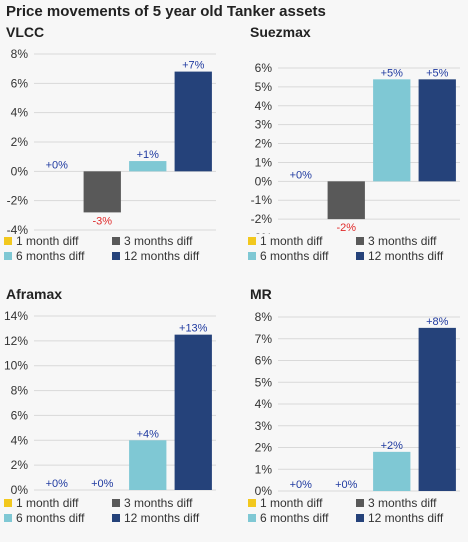 Image resolution: width=468 pixels, height=542 pixels. What do you see at coordinates (392, 446) in the screenshot?
I see `data-label: +2%` at bounding box center [392, 446].